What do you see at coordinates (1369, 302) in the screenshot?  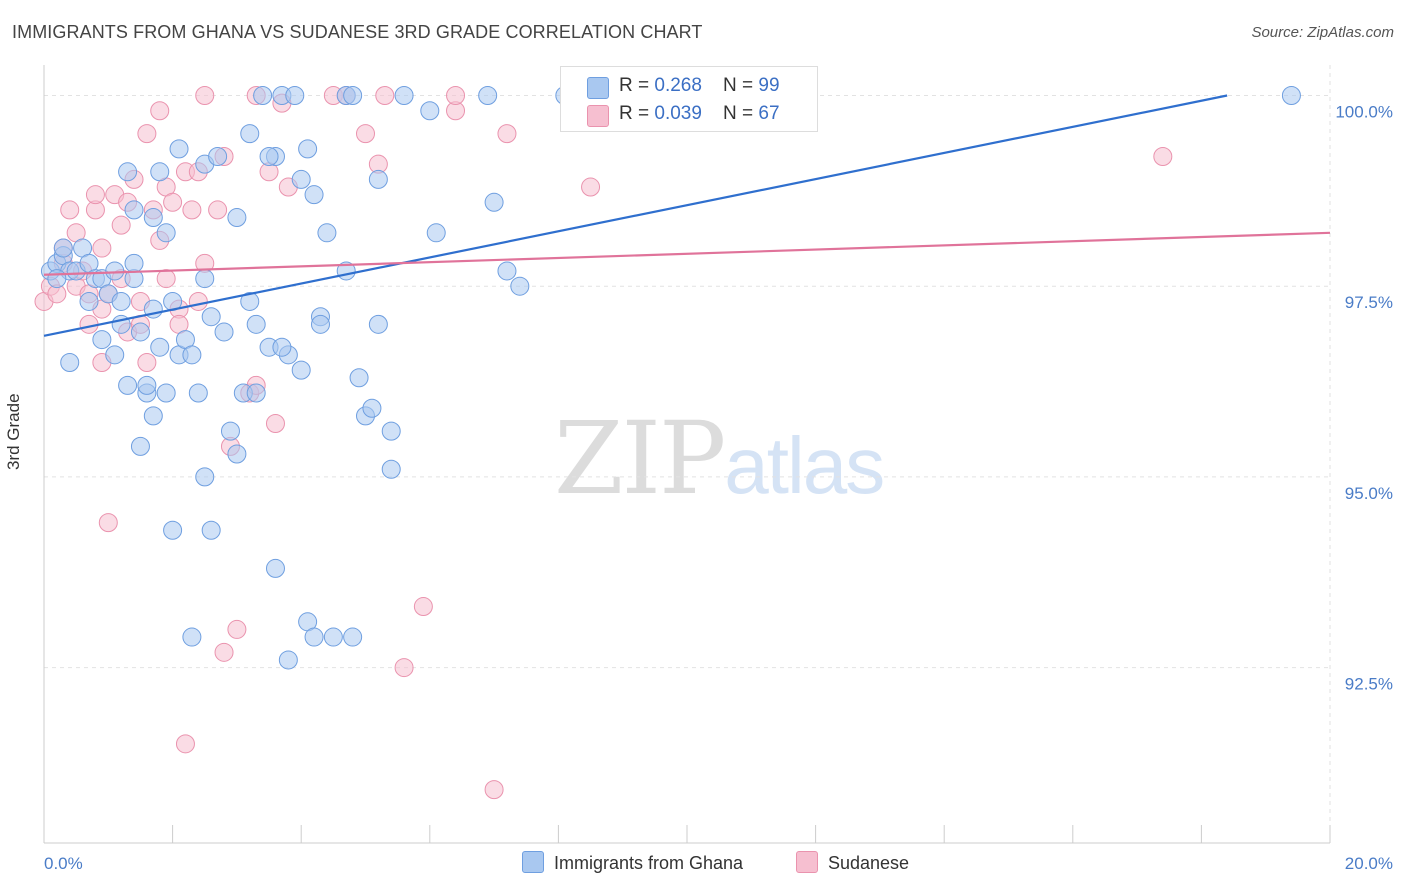 I see `y-tick-label: 97.5%` at bounding box center [1369, 302].